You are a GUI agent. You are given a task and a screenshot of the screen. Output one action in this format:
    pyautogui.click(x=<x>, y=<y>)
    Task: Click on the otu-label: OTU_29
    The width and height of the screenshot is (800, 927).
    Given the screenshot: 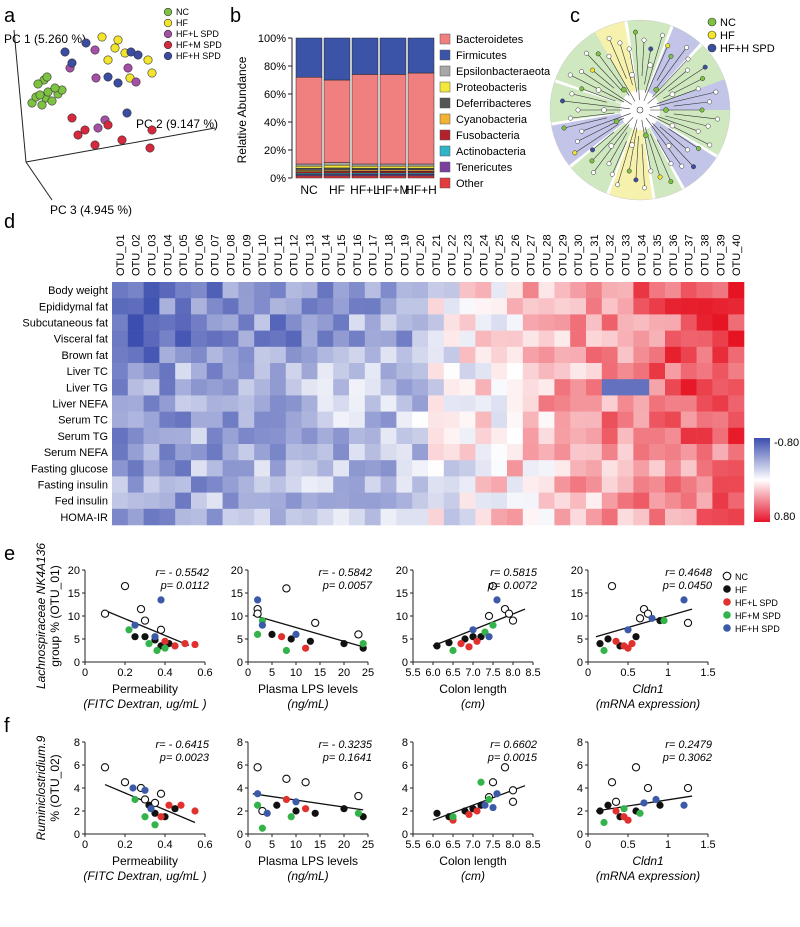 What is the action you would take?
    pyautogui.click(x=563, y=255)
    